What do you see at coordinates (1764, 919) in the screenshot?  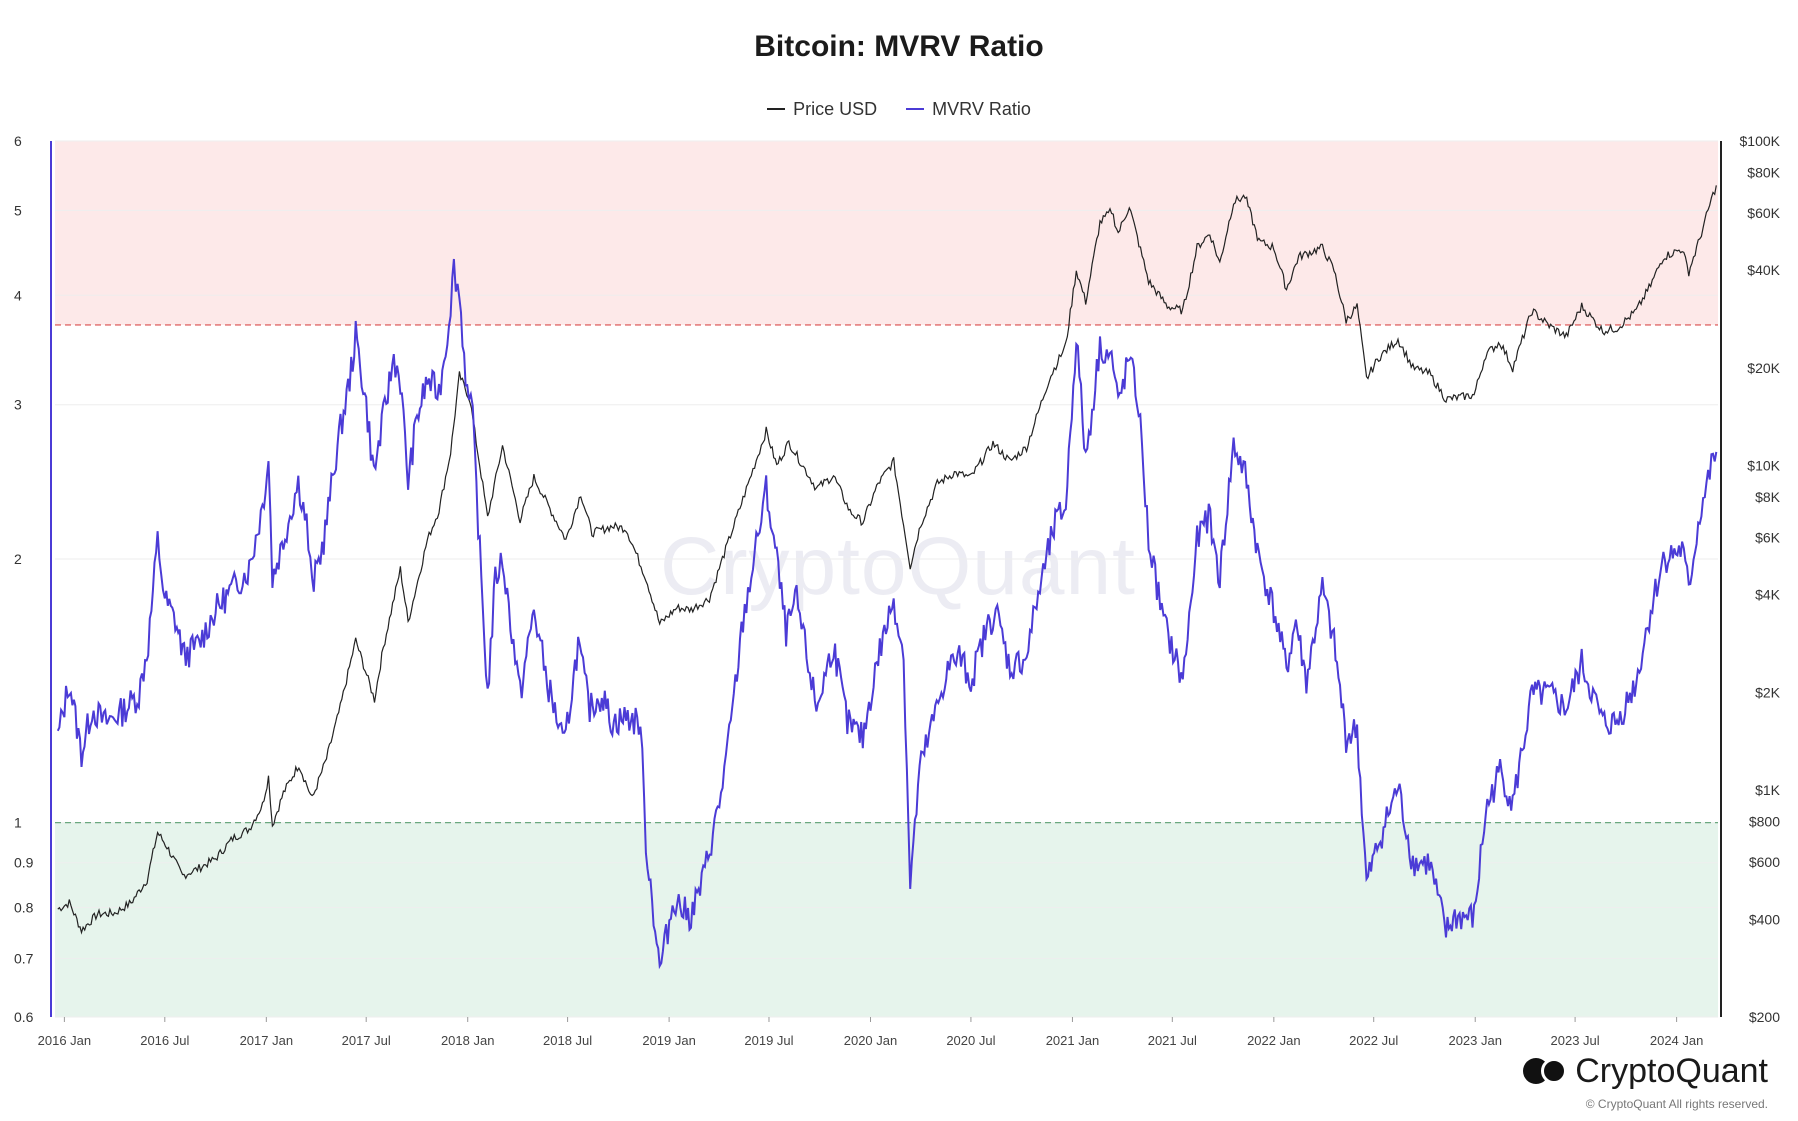 I see `y-right-tick-label: $400` at bounding box center [1764, 919].